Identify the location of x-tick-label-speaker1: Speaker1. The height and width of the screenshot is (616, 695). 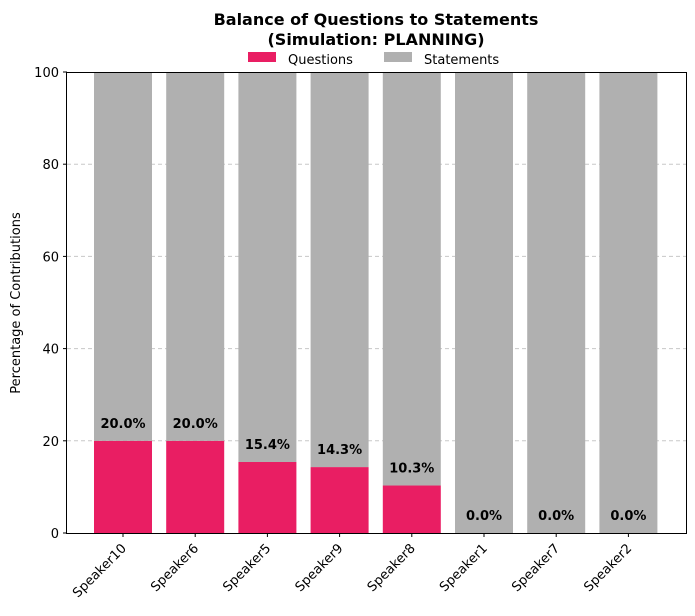
(464, 568).